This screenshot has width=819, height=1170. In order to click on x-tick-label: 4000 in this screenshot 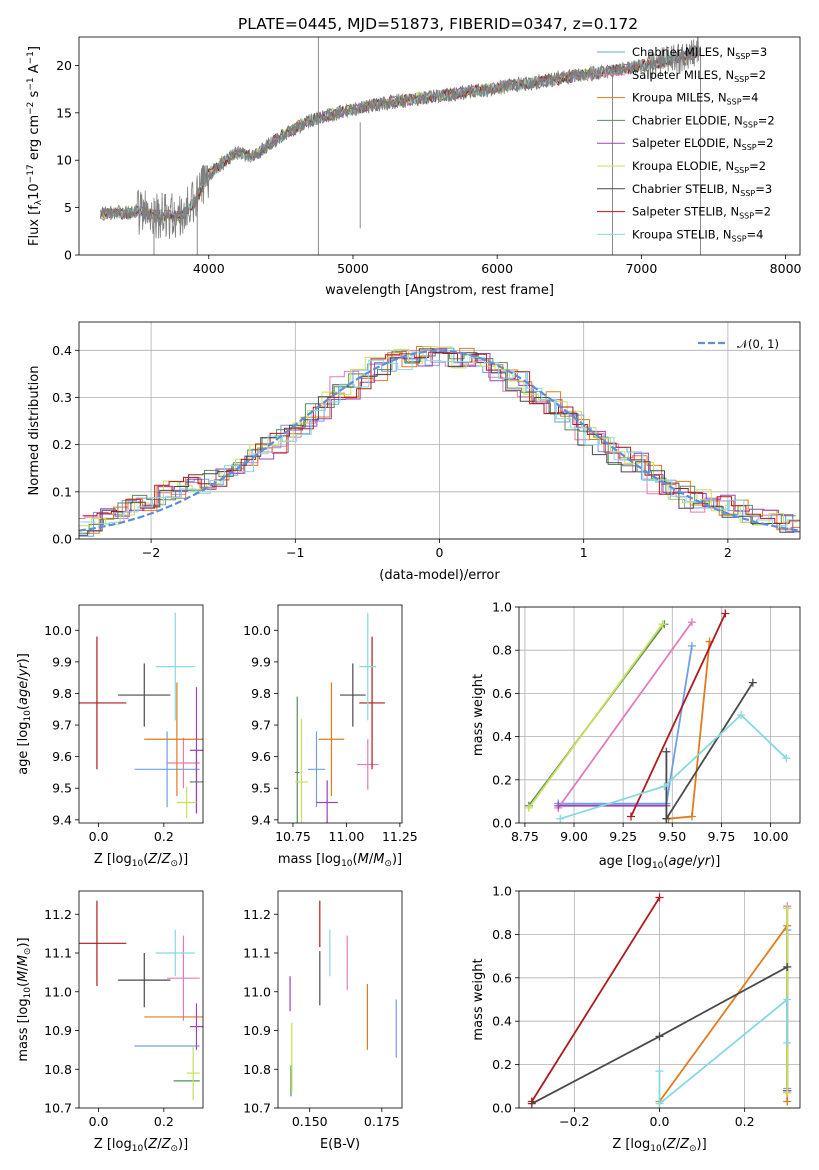, I will do `click(209, 268)`.